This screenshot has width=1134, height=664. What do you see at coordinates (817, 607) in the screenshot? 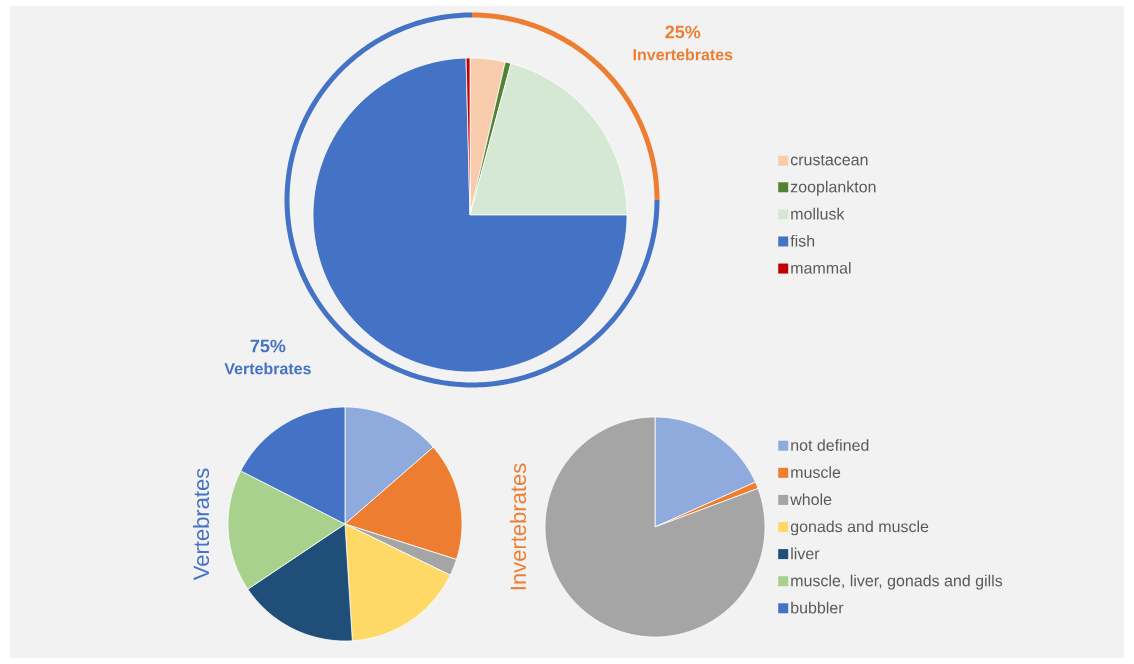
I see `legend-label: bubbler` at bounding box center [817, 607].